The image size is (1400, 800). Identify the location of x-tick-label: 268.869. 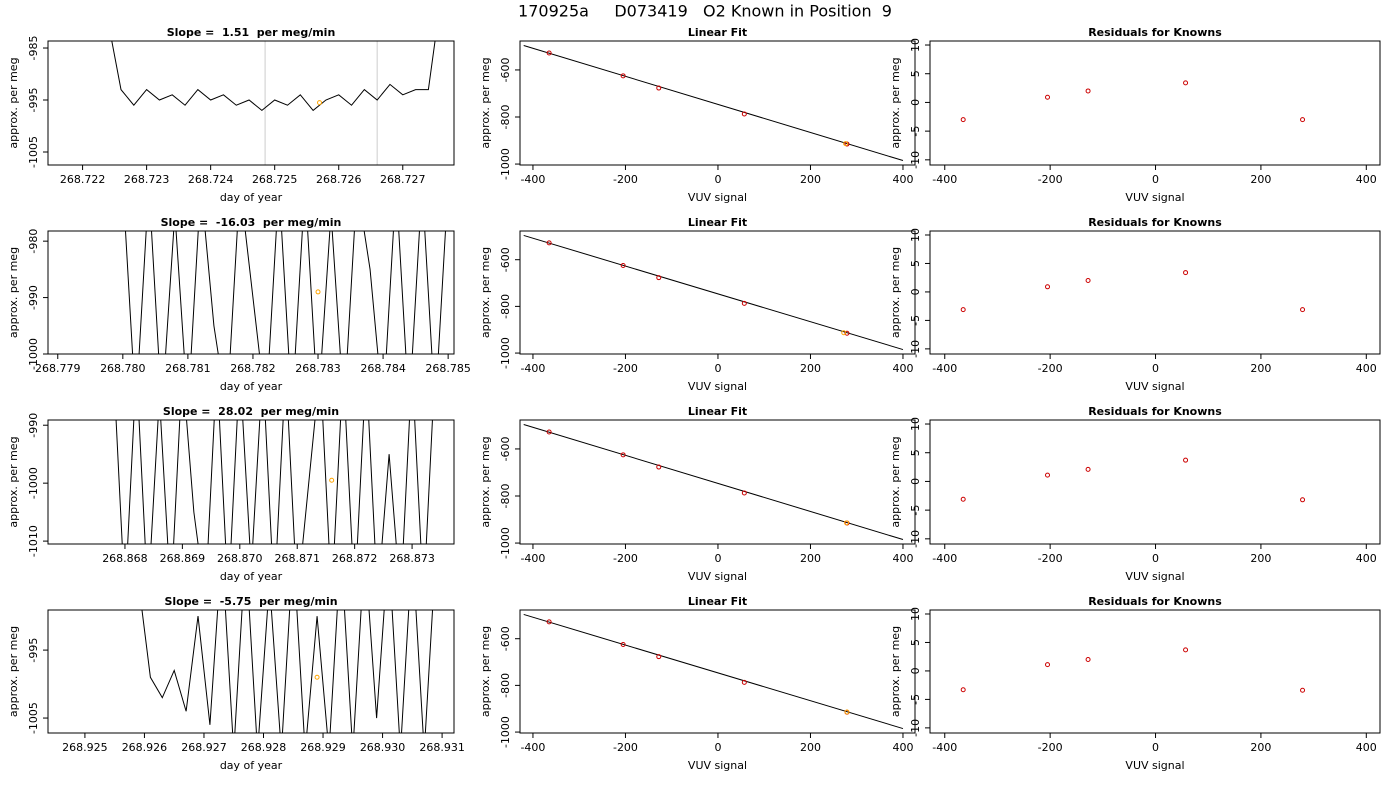
(183, 558).